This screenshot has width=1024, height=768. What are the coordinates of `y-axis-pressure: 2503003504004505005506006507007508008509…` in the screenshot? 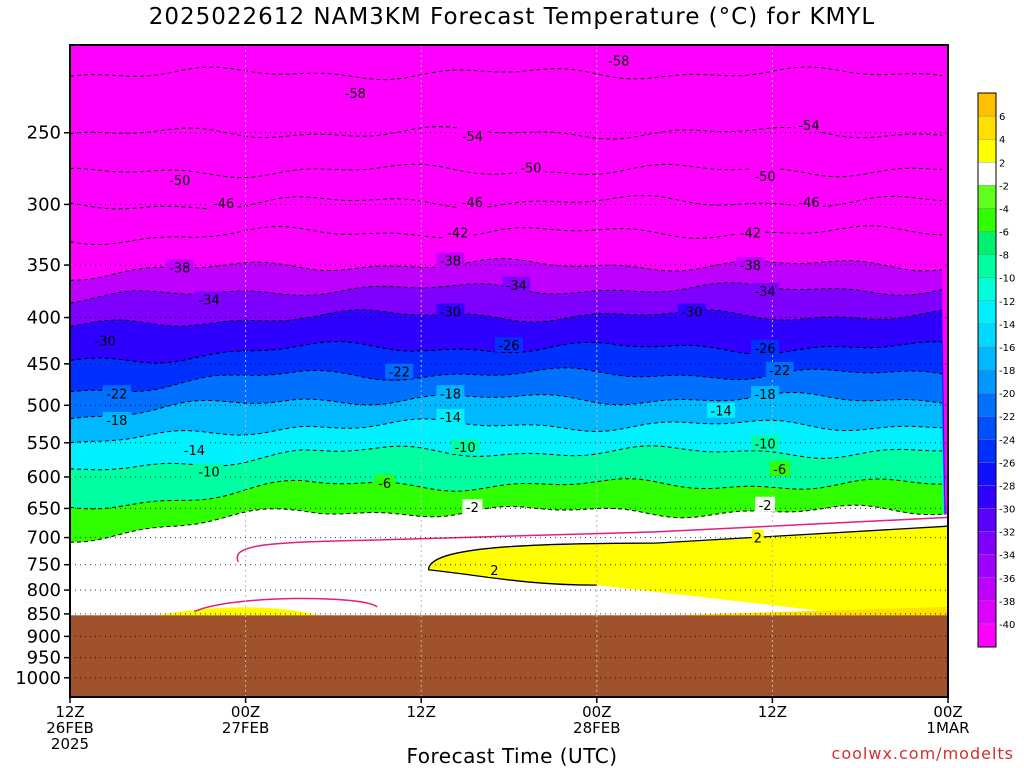 It's located at (42, 406).